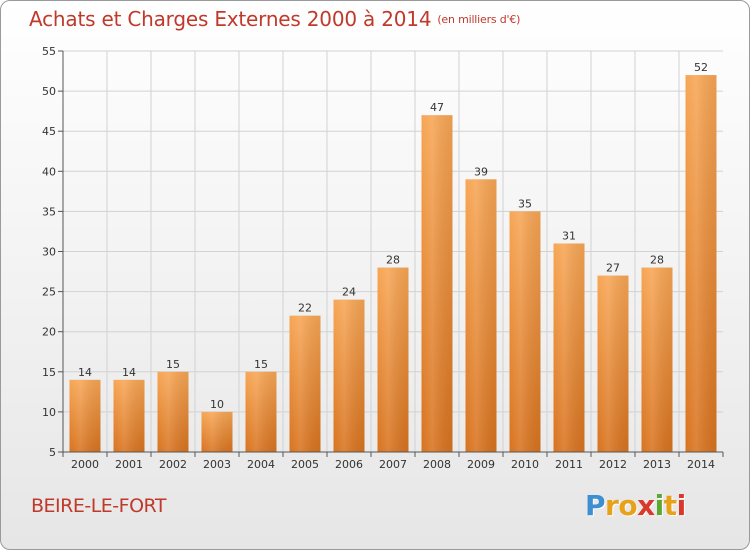 This screenshot has height=550, width=750. What do you see at coordinates (612, 505) in the screenshot?
I see `logo-letter: r` at bounding box center [612, 505].